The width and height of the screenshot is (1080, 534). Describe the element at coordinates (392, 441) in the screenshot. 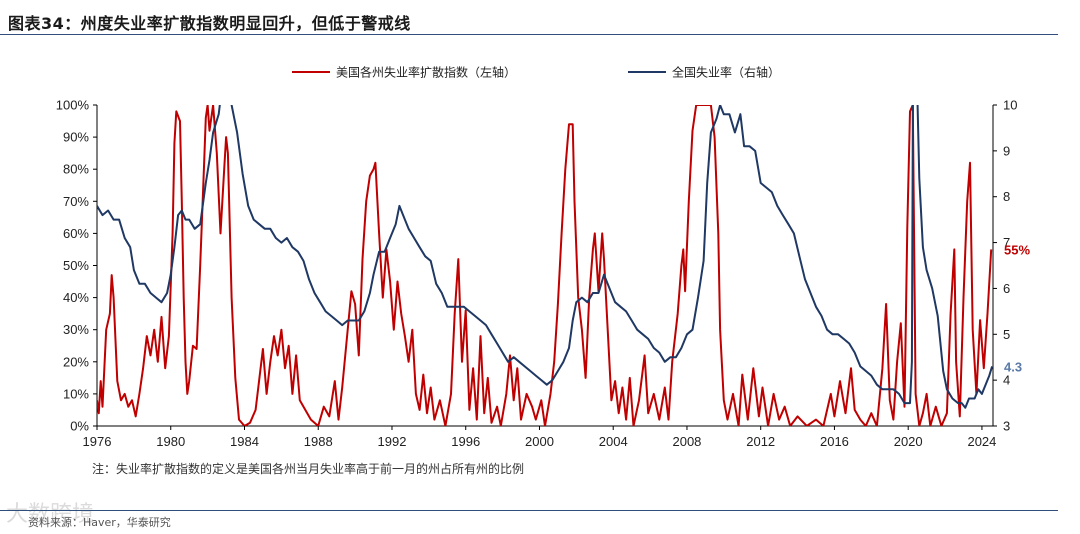

I see `x-tick-label: 1992` at that location.